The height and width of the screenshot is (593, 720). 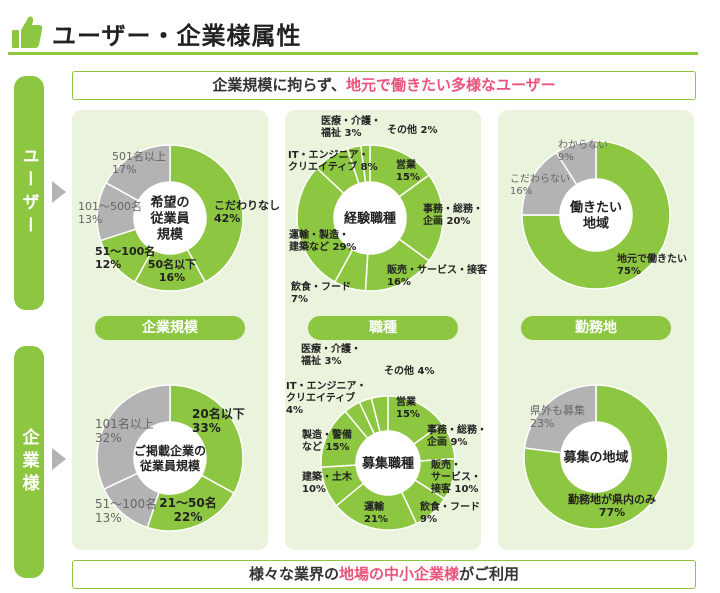 I want to click on pie-center-label: 規模, so click(x=170, y=235).